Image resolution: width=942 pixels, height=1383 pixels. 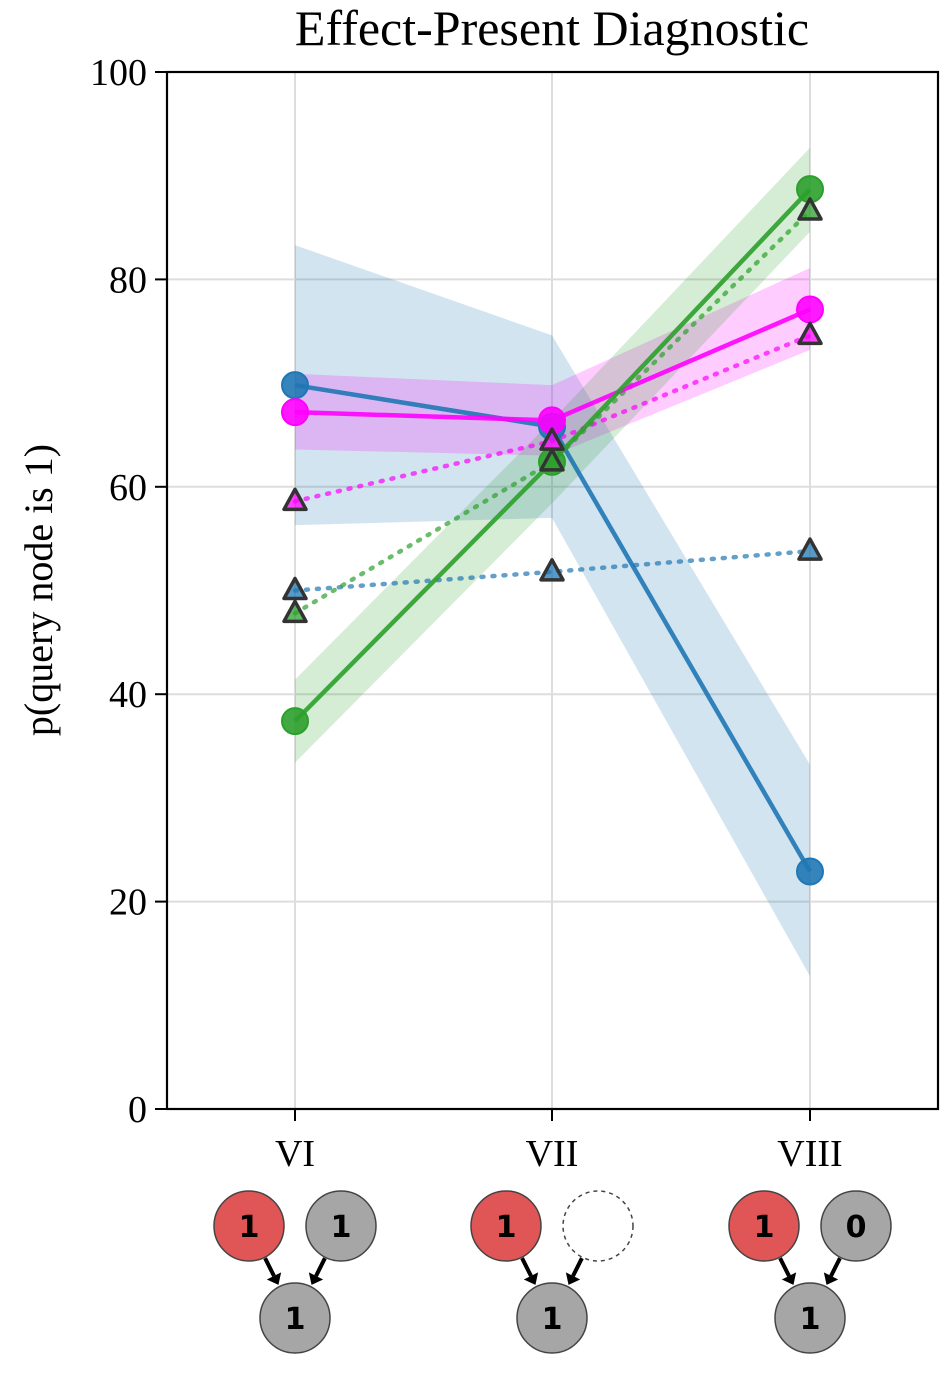 What do you see at coordinates (128, 903) in the screenshot?
I see `y-tick-label-1: 20` at bounding box center [128, 903].